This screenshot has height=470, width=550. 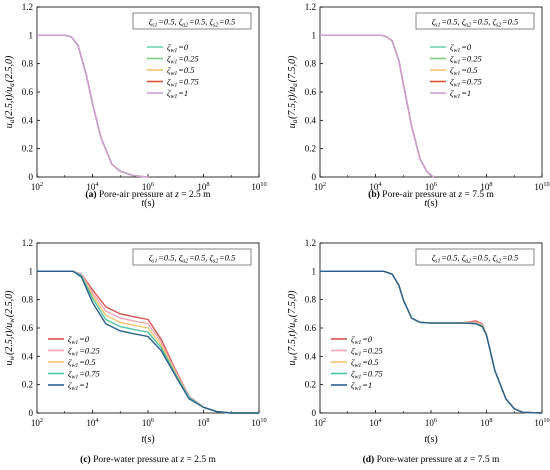 What do you see at coordinates (293, 91) in the screenshot?
I see `y-axis-label: ua (7.5,t)/ua (7.5,0)` at bounding box center [293, 91].